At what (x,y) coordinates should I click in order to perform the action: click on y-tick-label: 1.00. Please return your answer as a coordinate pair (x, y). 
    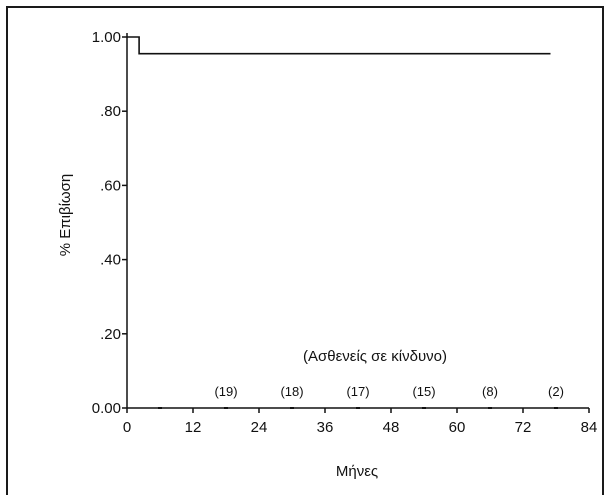
    Looking at the image, I should click on (106, 37).